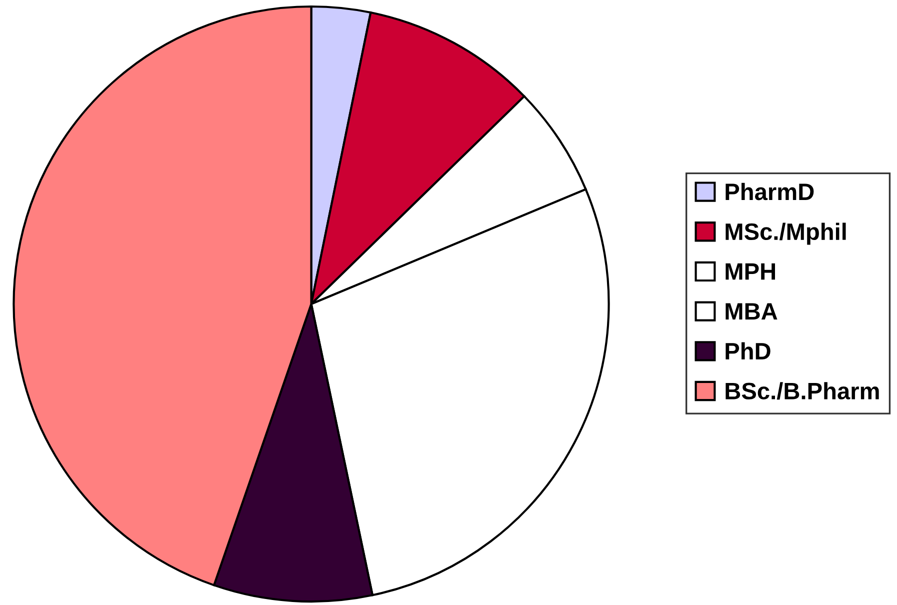 This screenshot has height=605, width=897. Describe the element at coordinates (752, 311) in the screenshot. I see `legend-label: MBA` at that location.